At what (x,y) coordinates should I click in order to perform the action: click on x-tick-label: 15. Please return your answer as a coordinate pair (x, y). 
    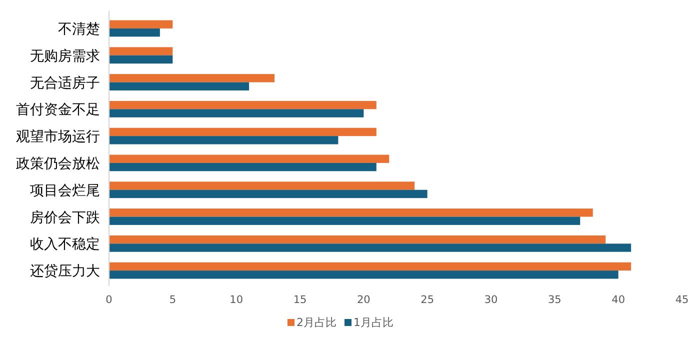
    Looking at the image, I should click on (300, 300).